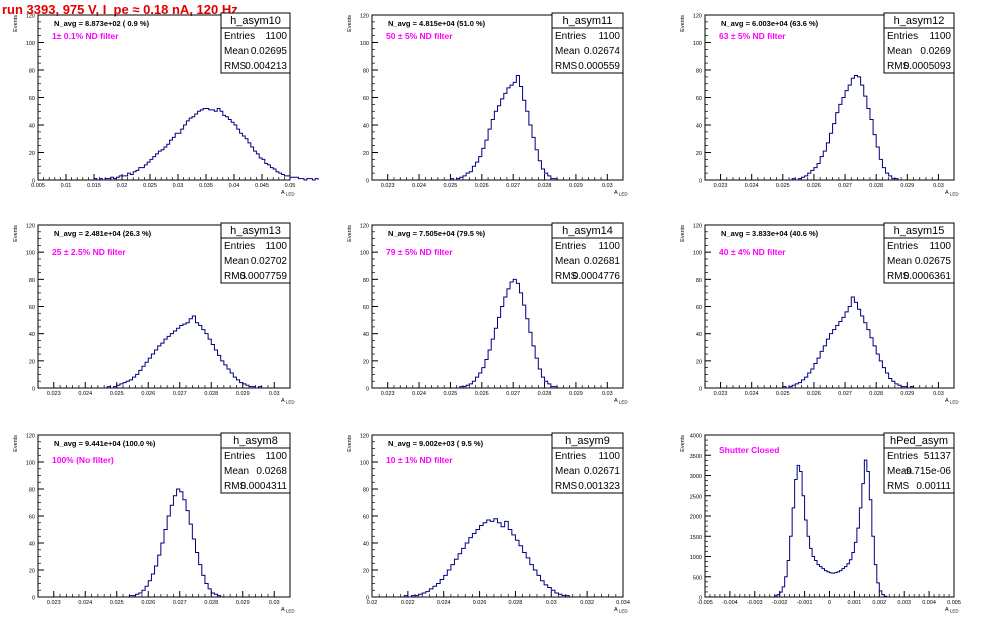 The width and height of the screenshot is (996, 622). I want to click on stats-value-mean: 0.02674, so click(602, 51).